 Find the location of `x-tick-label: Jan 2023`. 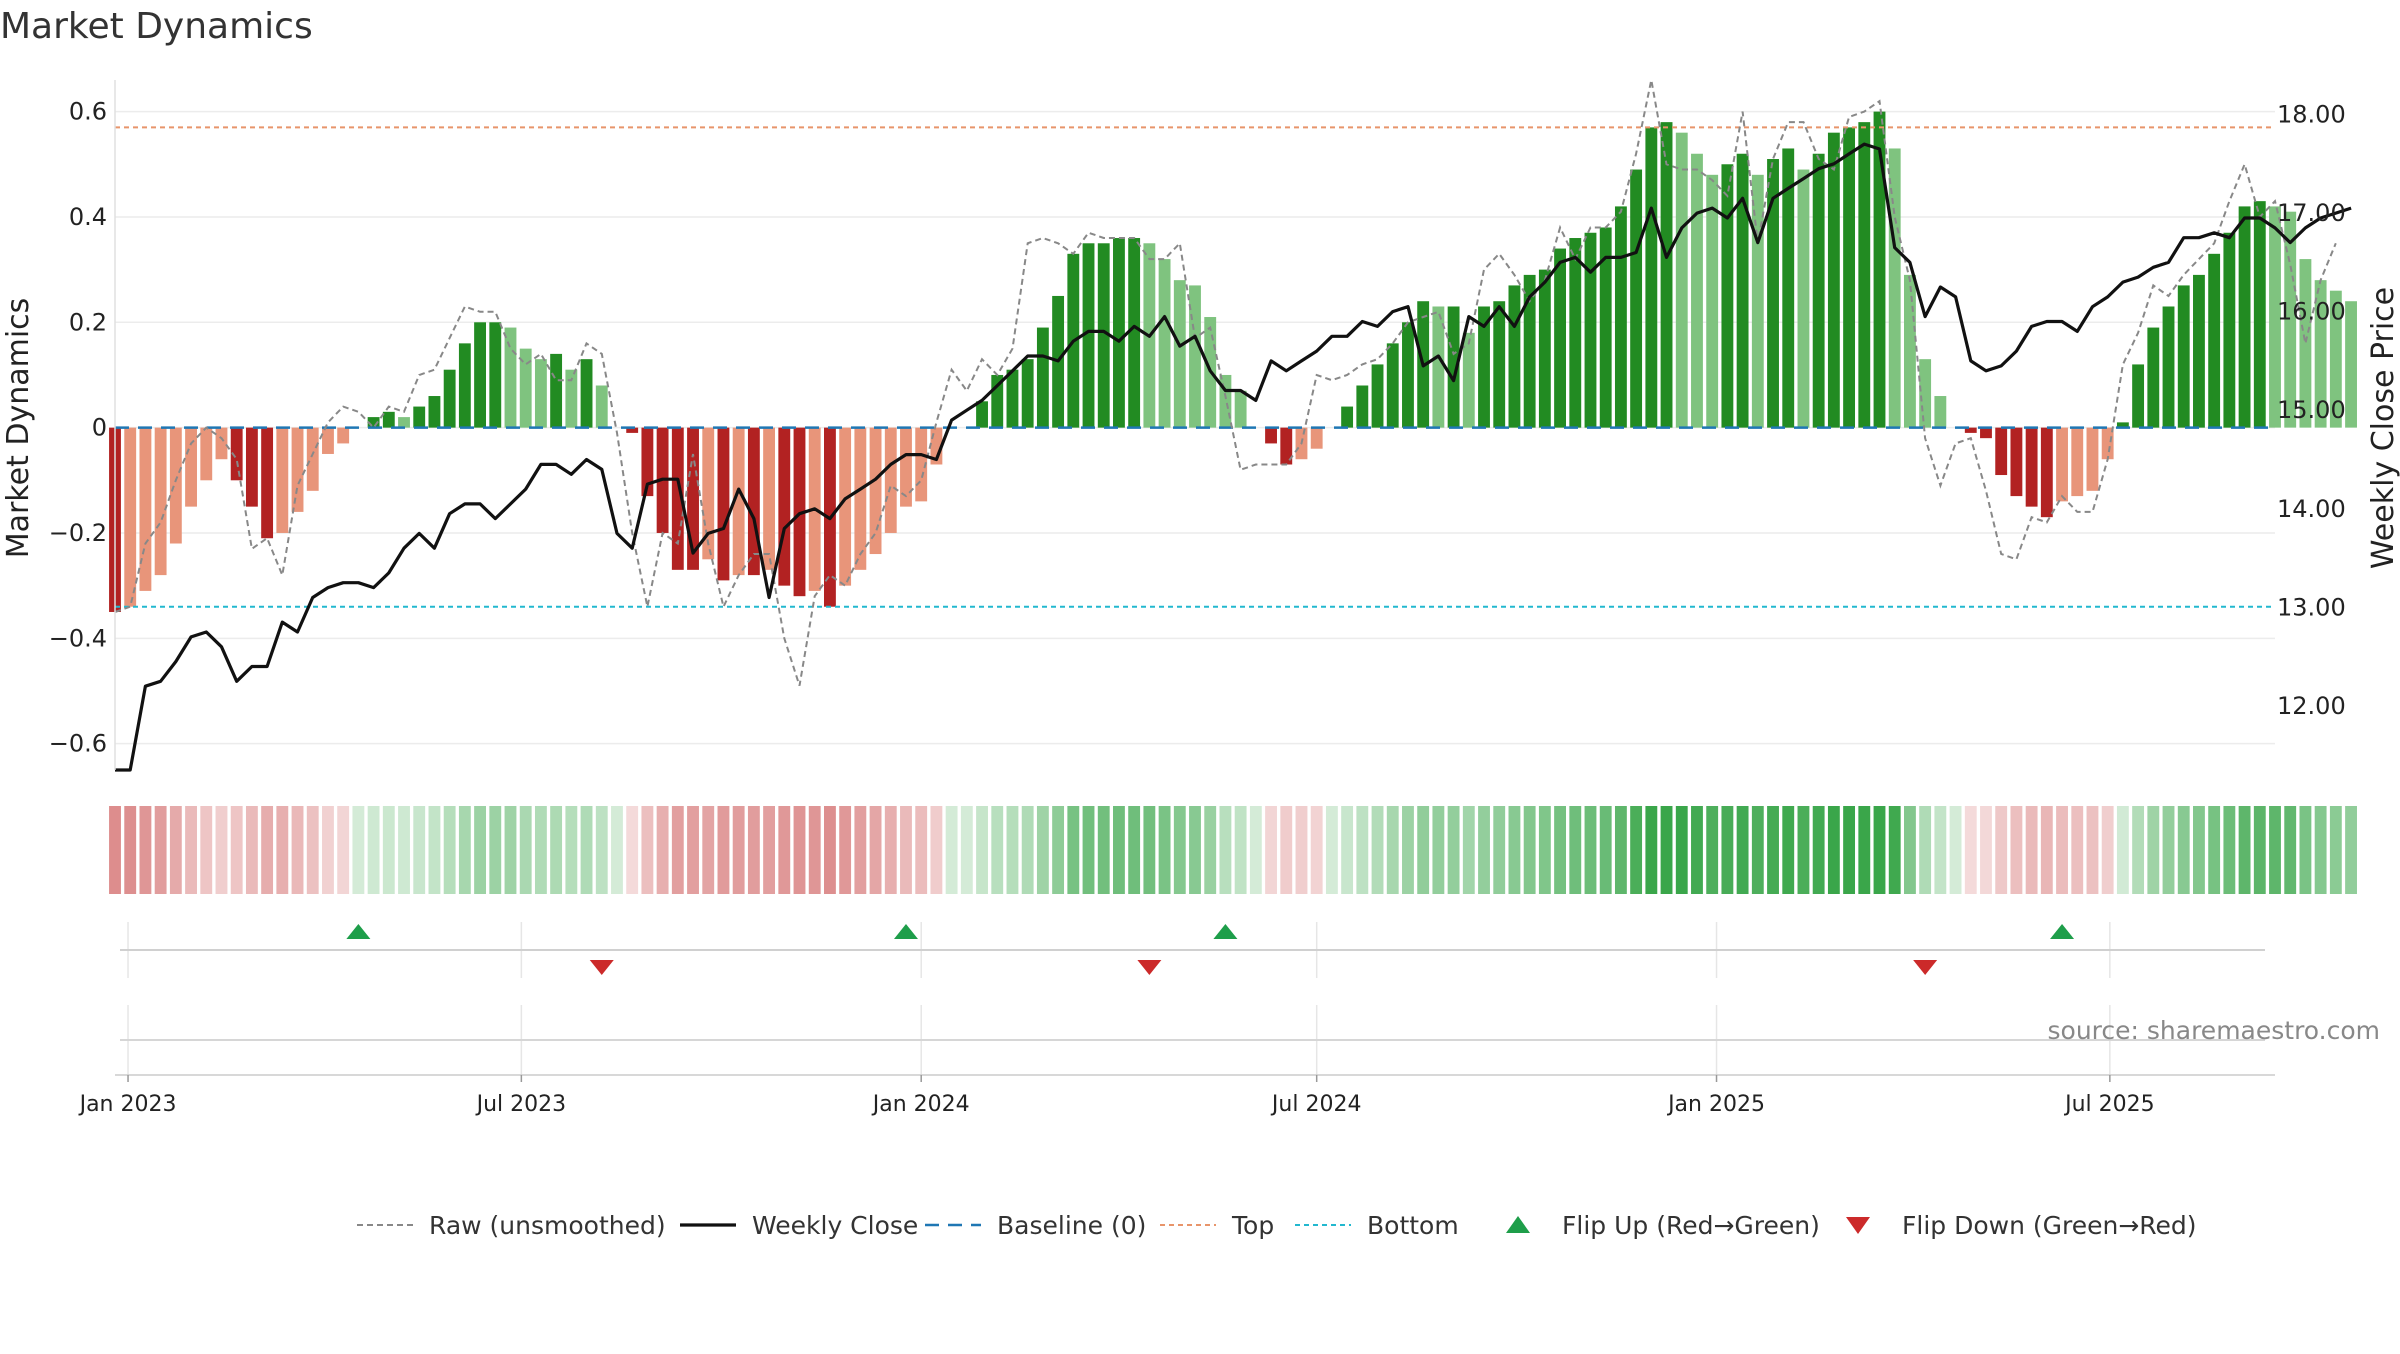

x-tick-label: Jan 2023 is located at coordinates (127, 1104).